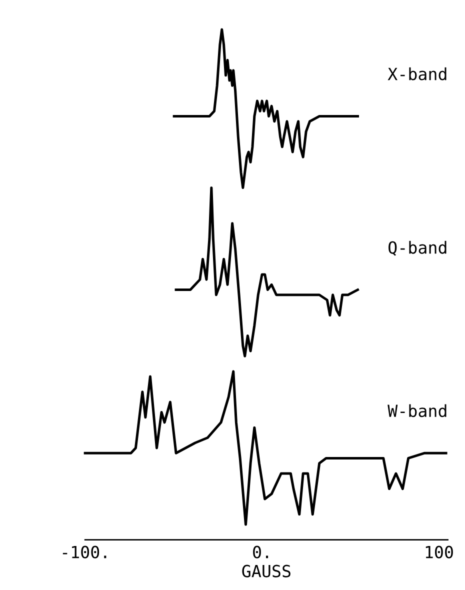  What do you see at coordinates (84, 552) in the screenshot?
I see `x-tick-label: -100.` at bounding box center [84, 552].